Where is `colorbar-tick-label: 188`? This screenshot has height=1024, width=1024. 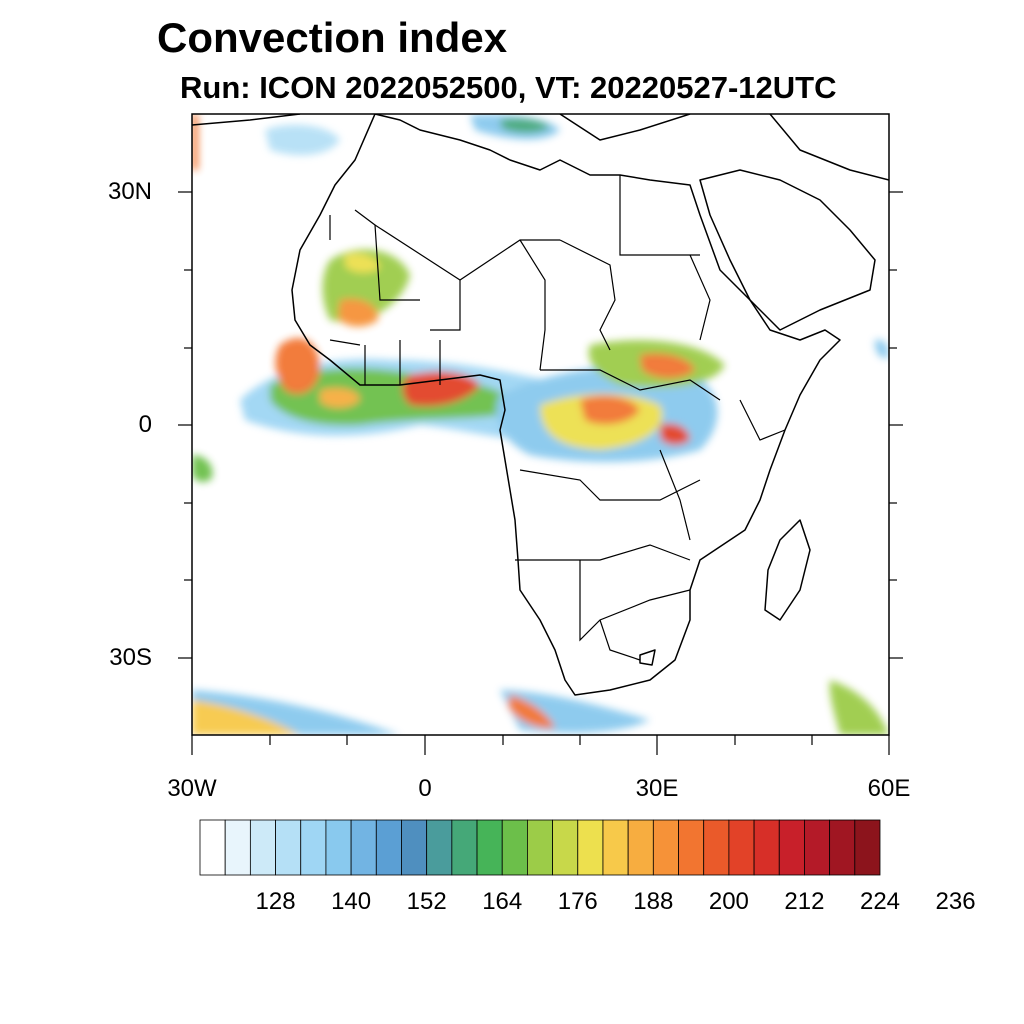 colorbar-tick-label: 188 is located at coordinates (653, 901).